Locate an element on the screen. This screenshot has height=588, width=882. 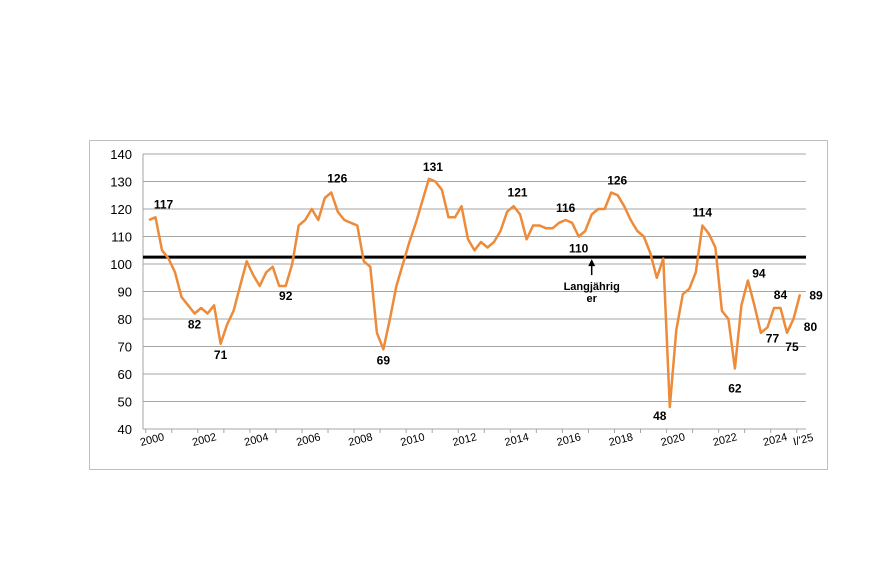
x-tick-label: 2000 is located at coordinates (152, 440).